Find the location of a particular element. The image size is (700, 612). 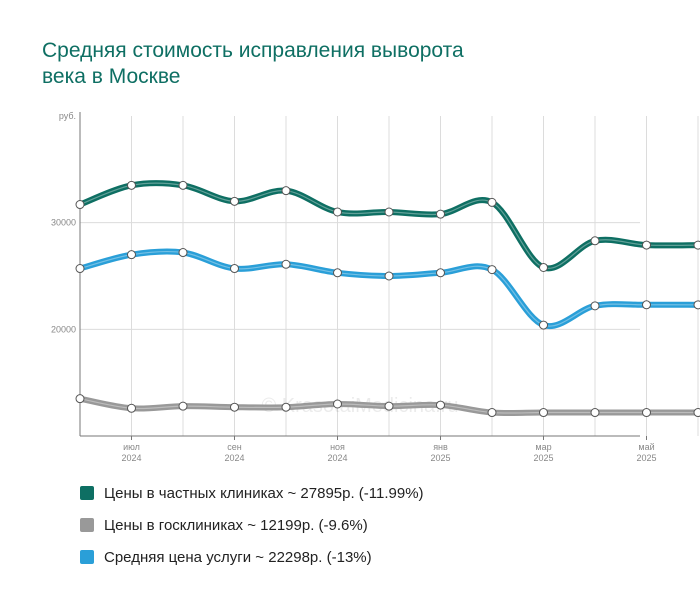

x-tick-label-month: мар is located at coordinates (543, 447).